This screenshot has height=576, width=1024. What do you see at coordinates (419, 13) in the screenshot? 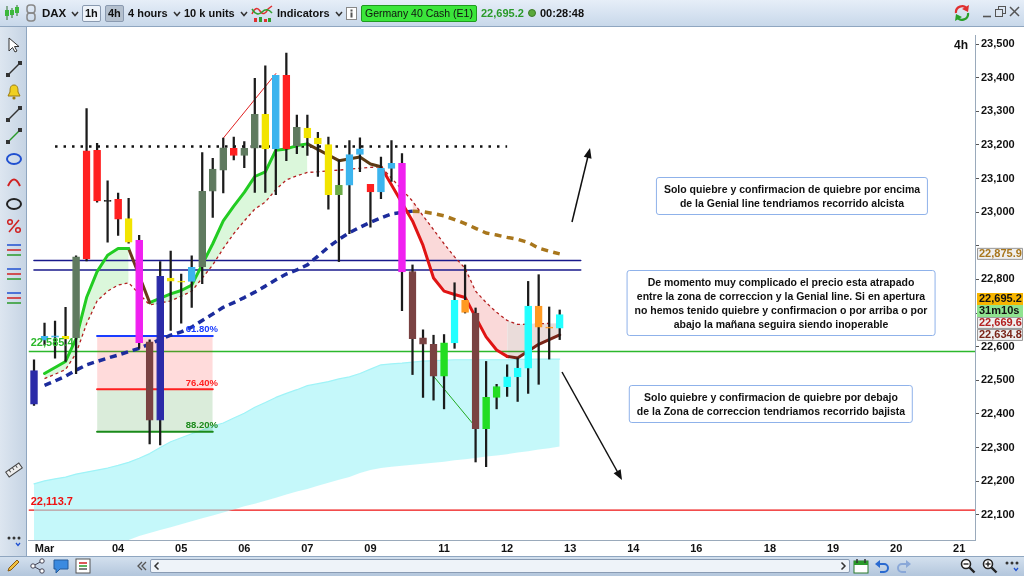
I see `text: Germany 40 Cash (E1)` at bounding box center [419, 13].